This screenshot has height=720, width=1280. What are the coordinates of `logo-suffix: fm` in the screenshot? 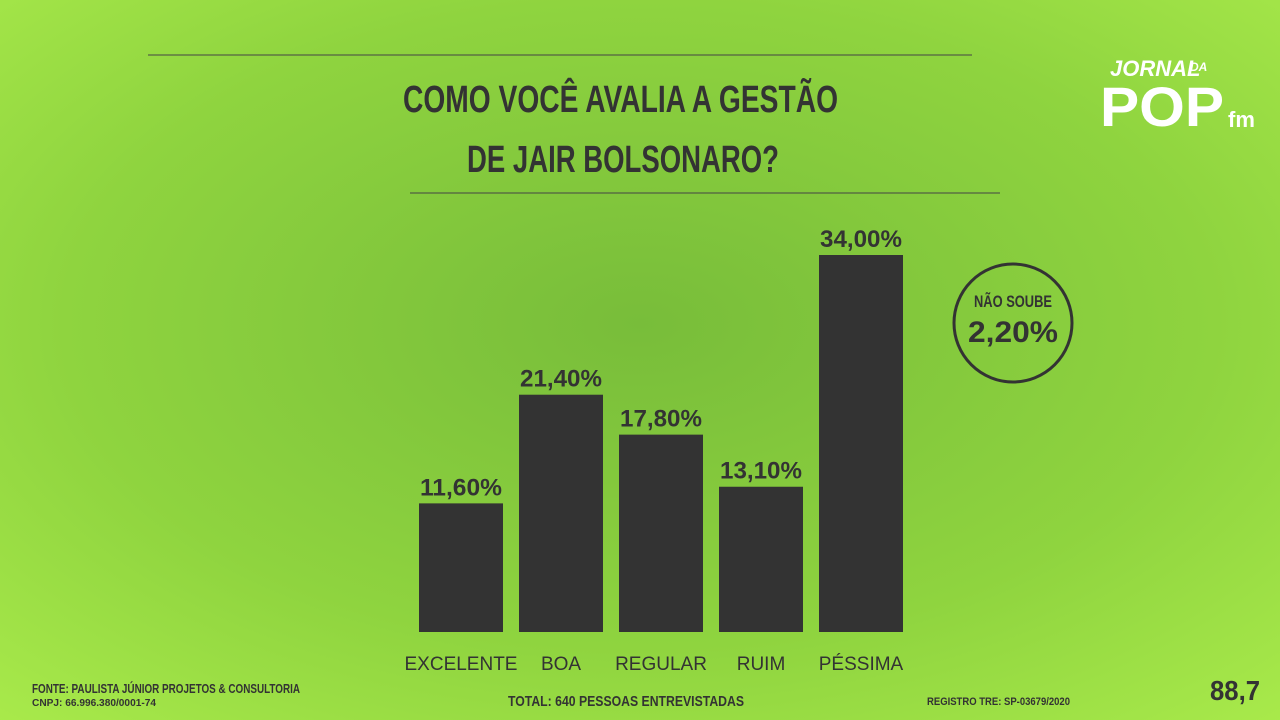 It's located at (1241, 119).